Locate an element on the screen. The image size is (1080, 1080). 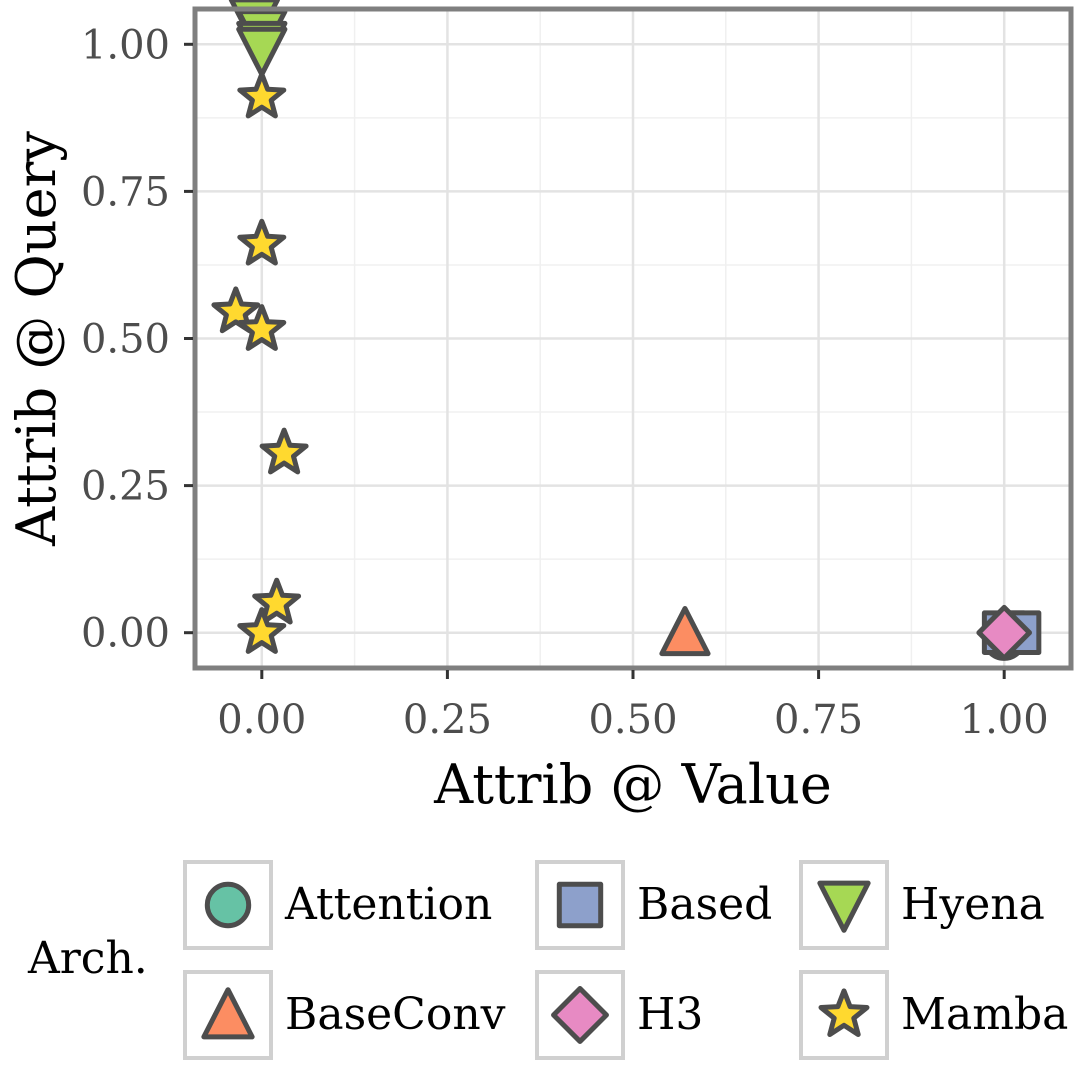
y-tick-label: 0.25 is located at coordinates (125, 487).